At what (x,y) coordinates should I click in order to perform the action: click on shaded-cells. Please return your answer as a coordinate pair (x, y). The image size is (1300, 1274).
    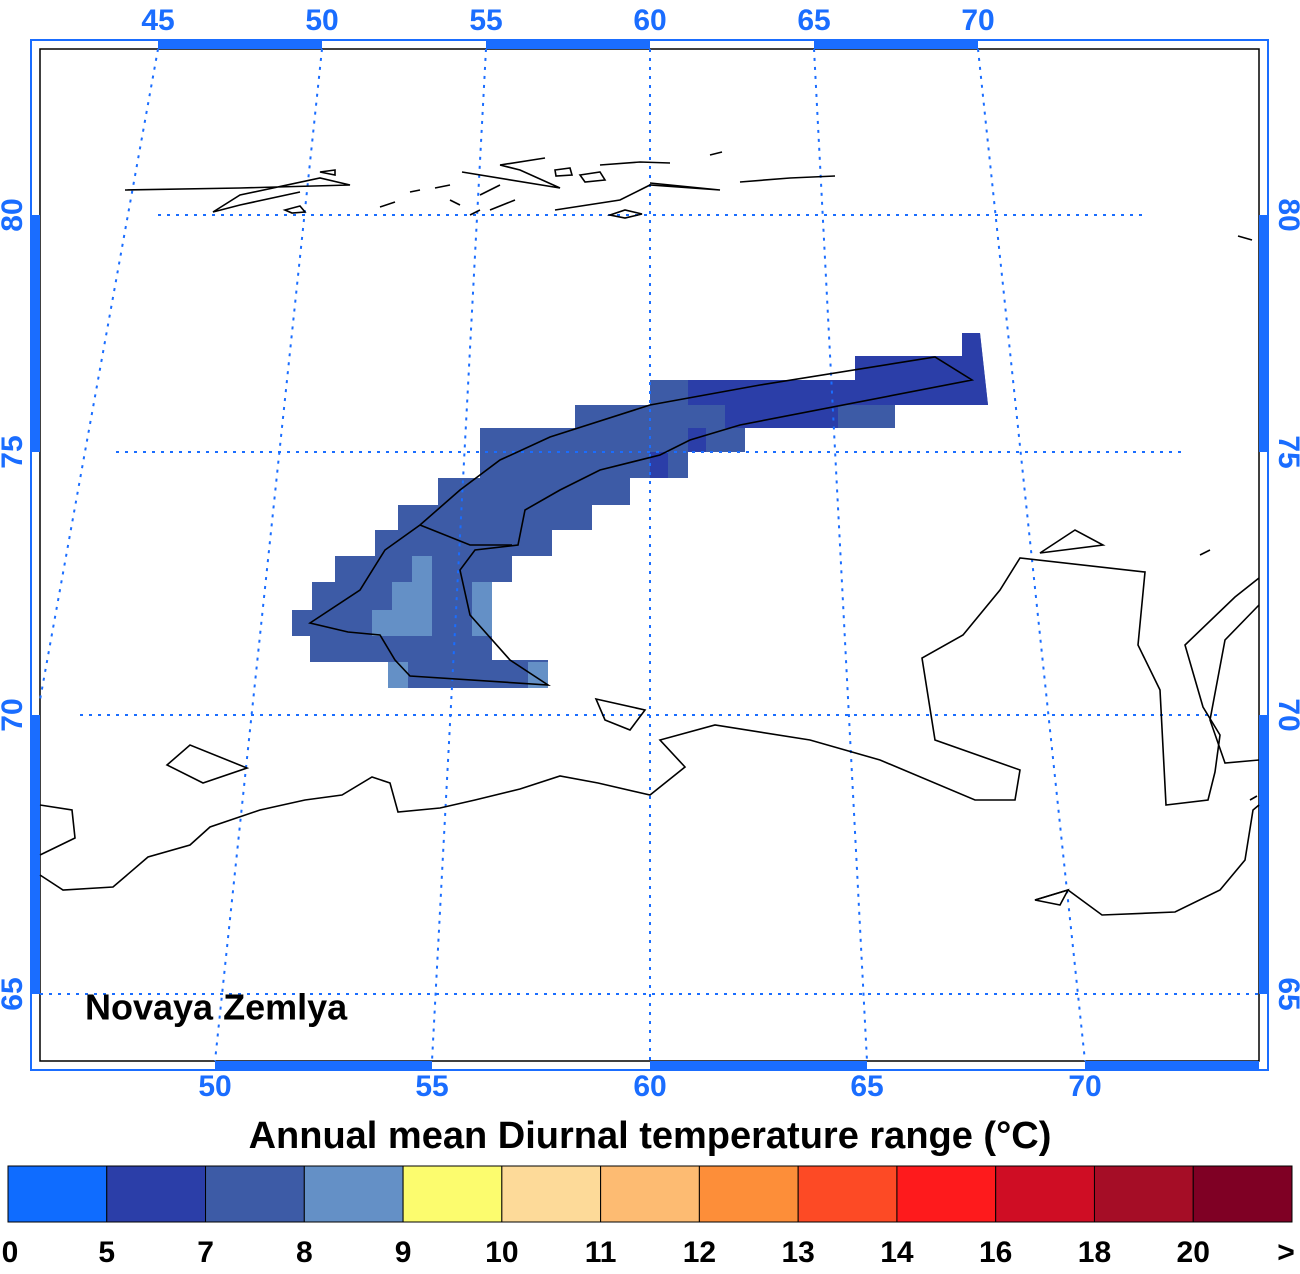
    Looking at the image, I should click on (640, 510).